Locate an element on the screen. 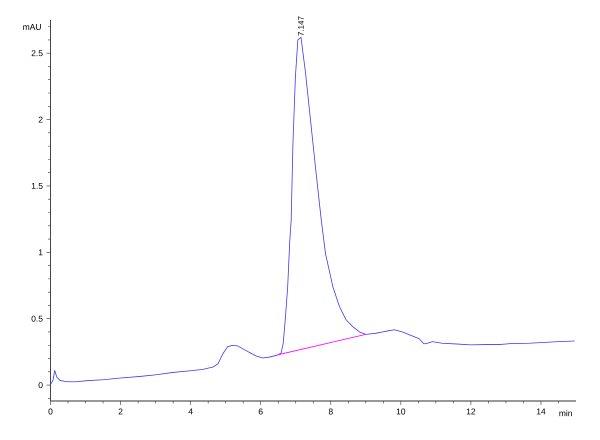  x-tick-label: 14 is located at coordinates (541, 411).